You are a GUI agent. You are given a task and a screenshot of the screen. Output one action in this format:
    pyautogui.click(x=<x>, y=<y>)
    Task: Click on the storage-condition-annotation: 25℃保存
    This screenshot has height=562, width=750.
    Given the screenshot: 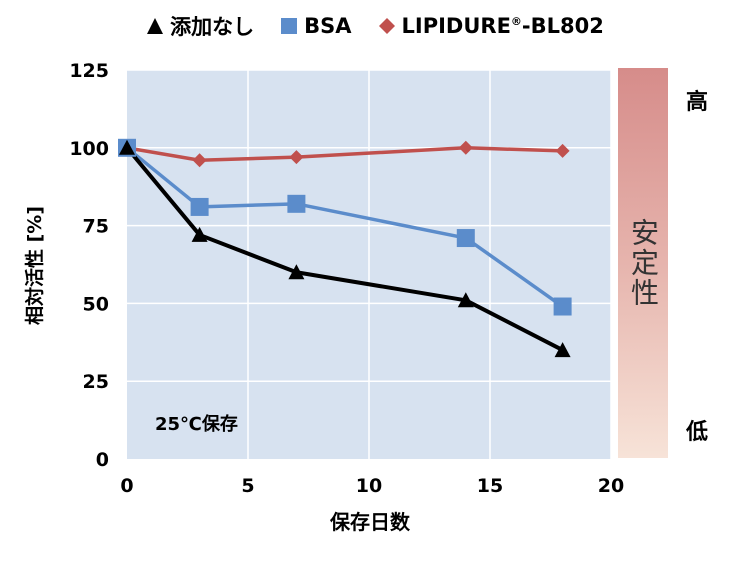 What is the action you would take?
    pyautogui.click(x=196, y=424)
    